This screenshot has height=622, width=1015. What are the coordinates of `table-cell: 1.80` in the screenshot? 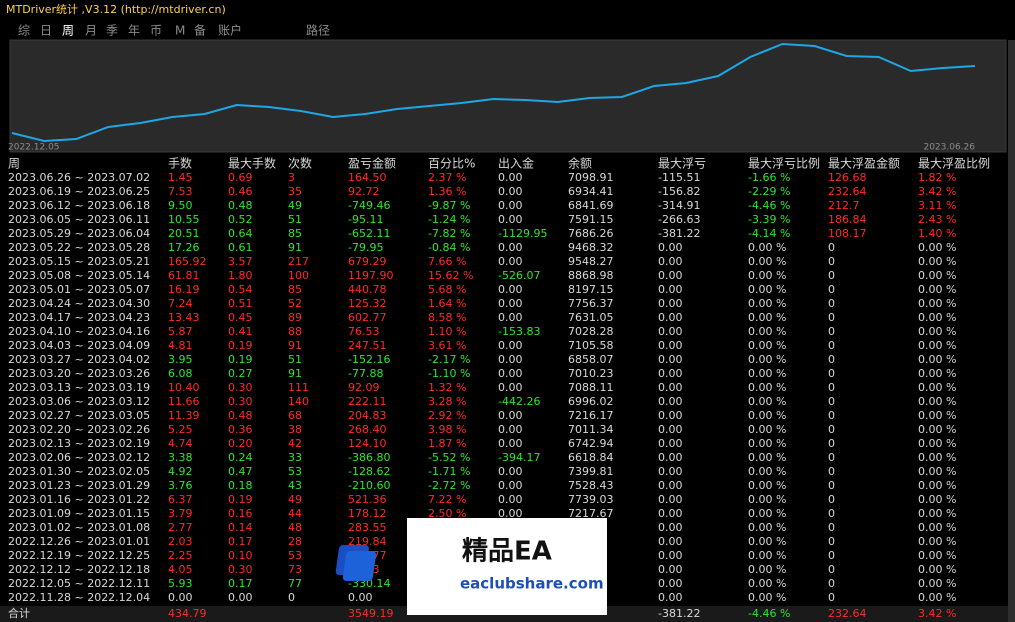 It's located at (240, 275).